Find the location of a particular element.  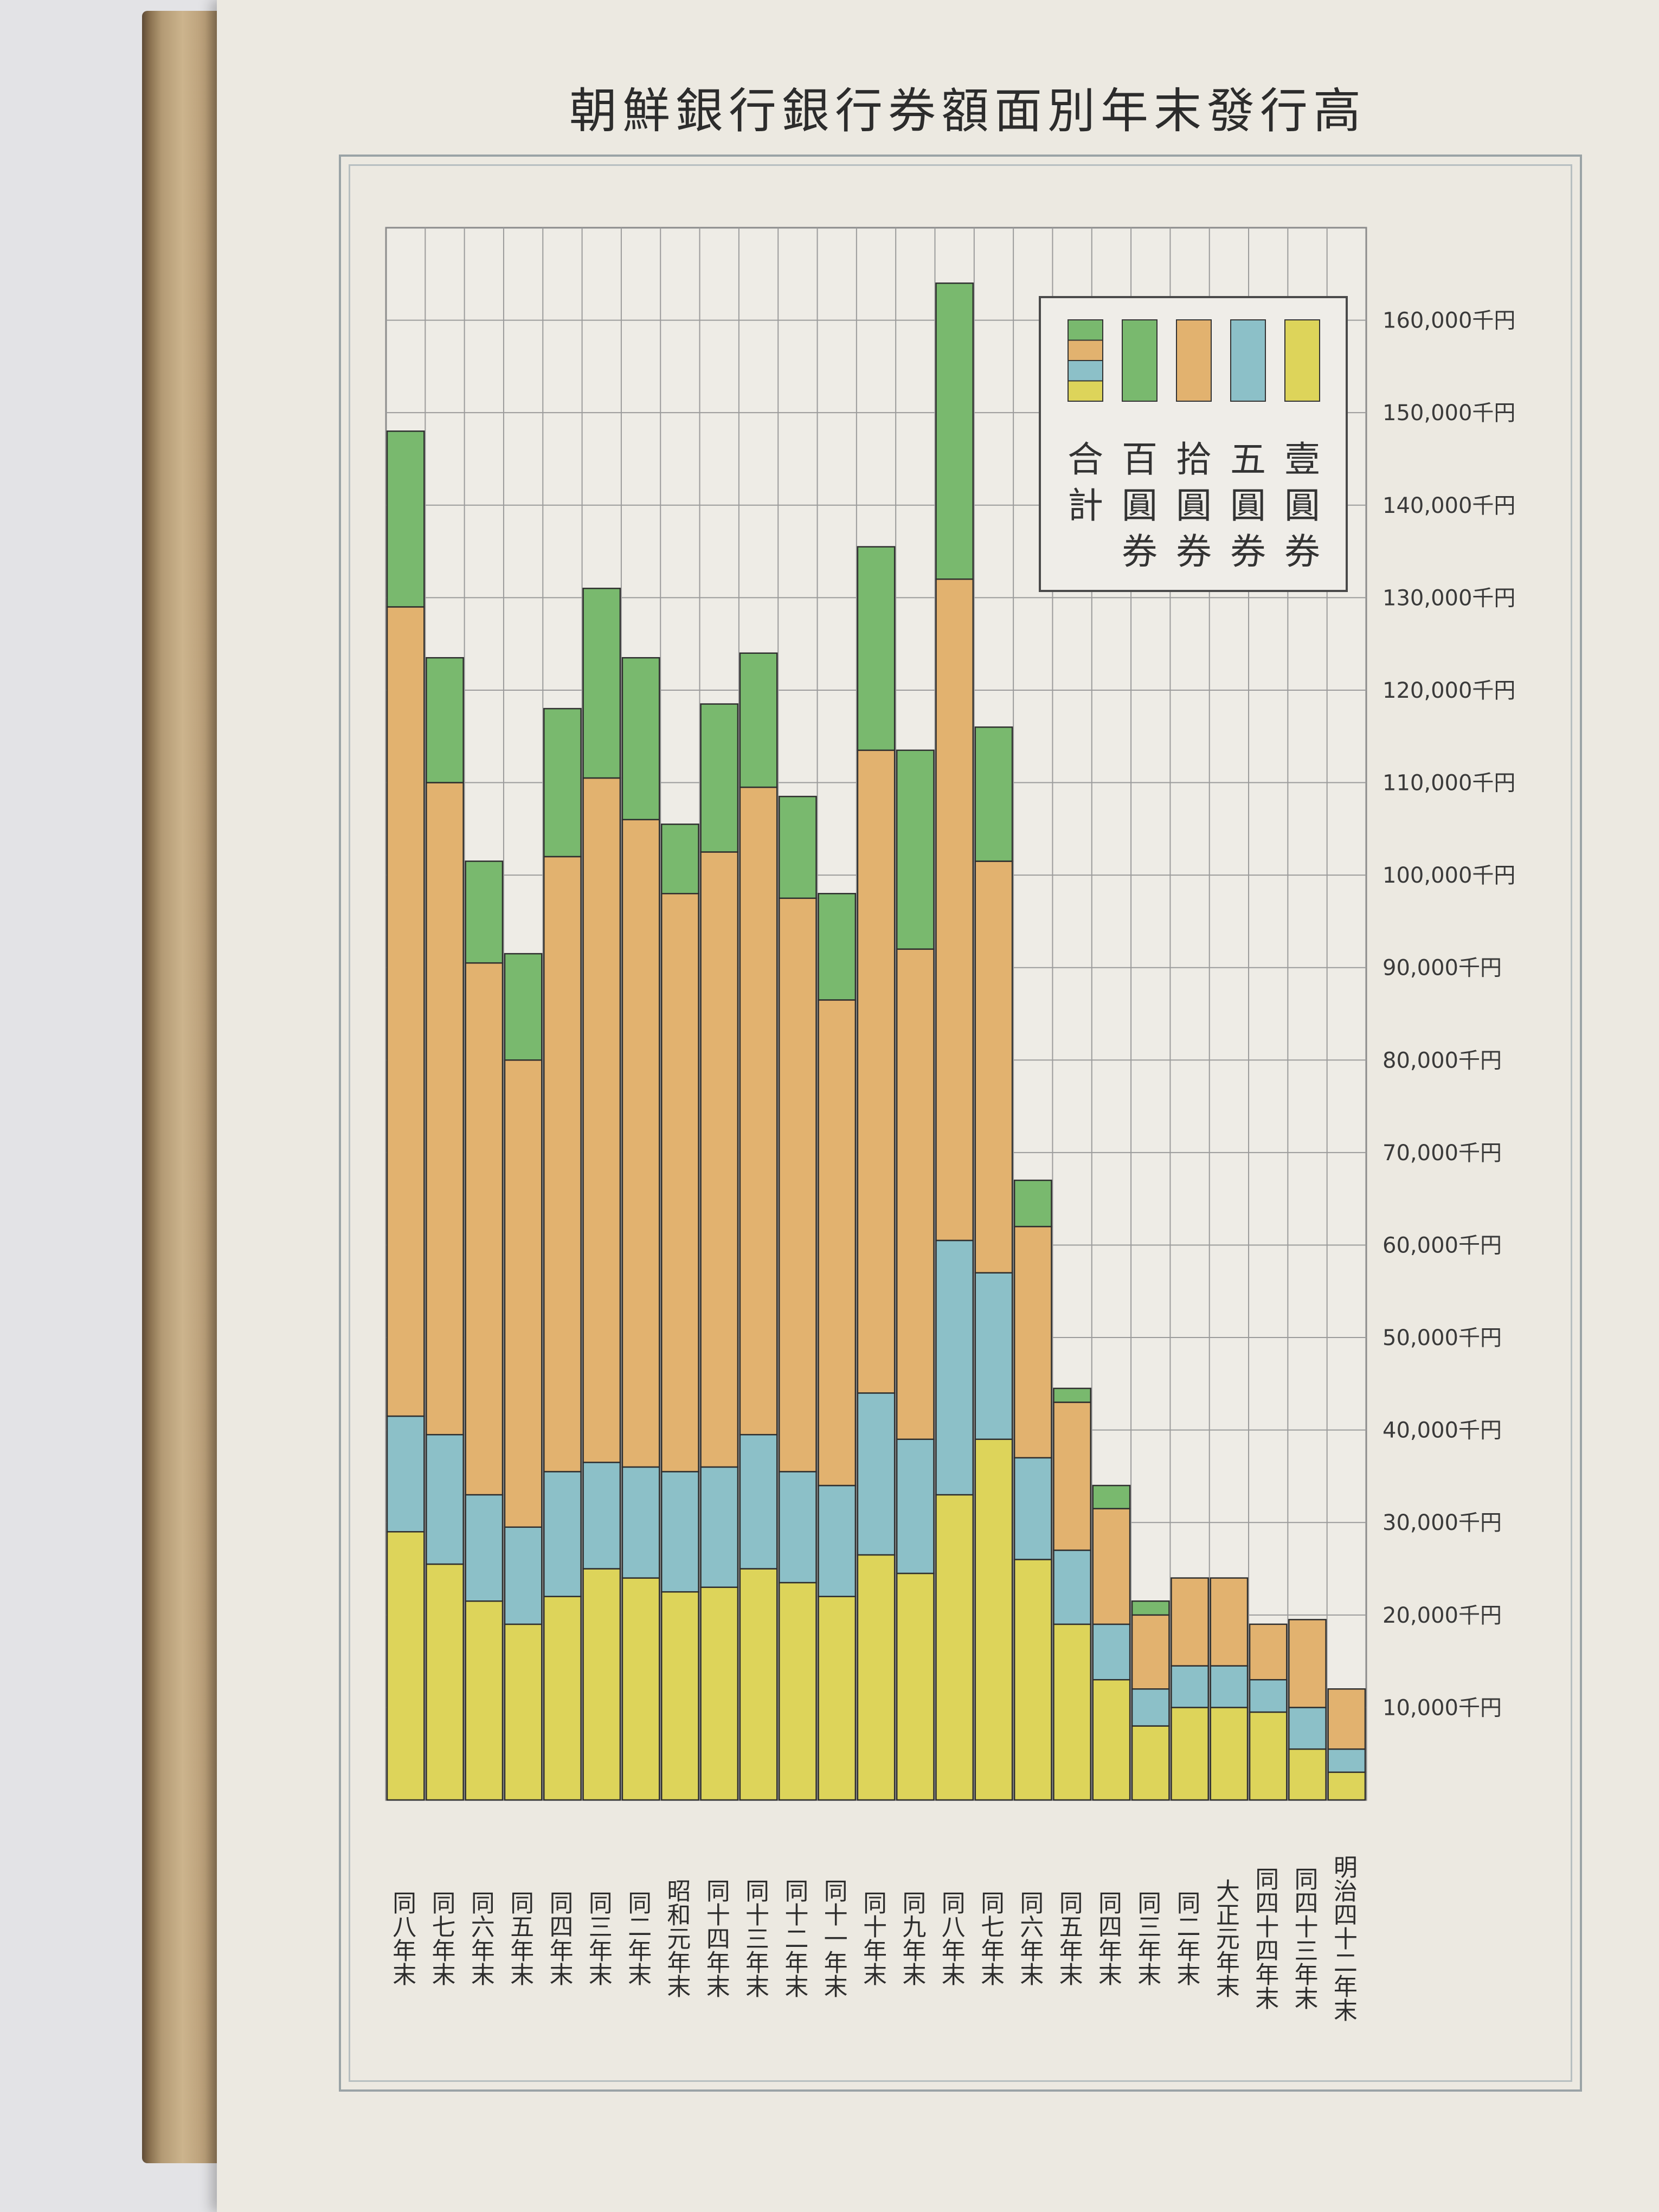

legend-label-yen1: 壹 is located at coordinates (1302, 459).